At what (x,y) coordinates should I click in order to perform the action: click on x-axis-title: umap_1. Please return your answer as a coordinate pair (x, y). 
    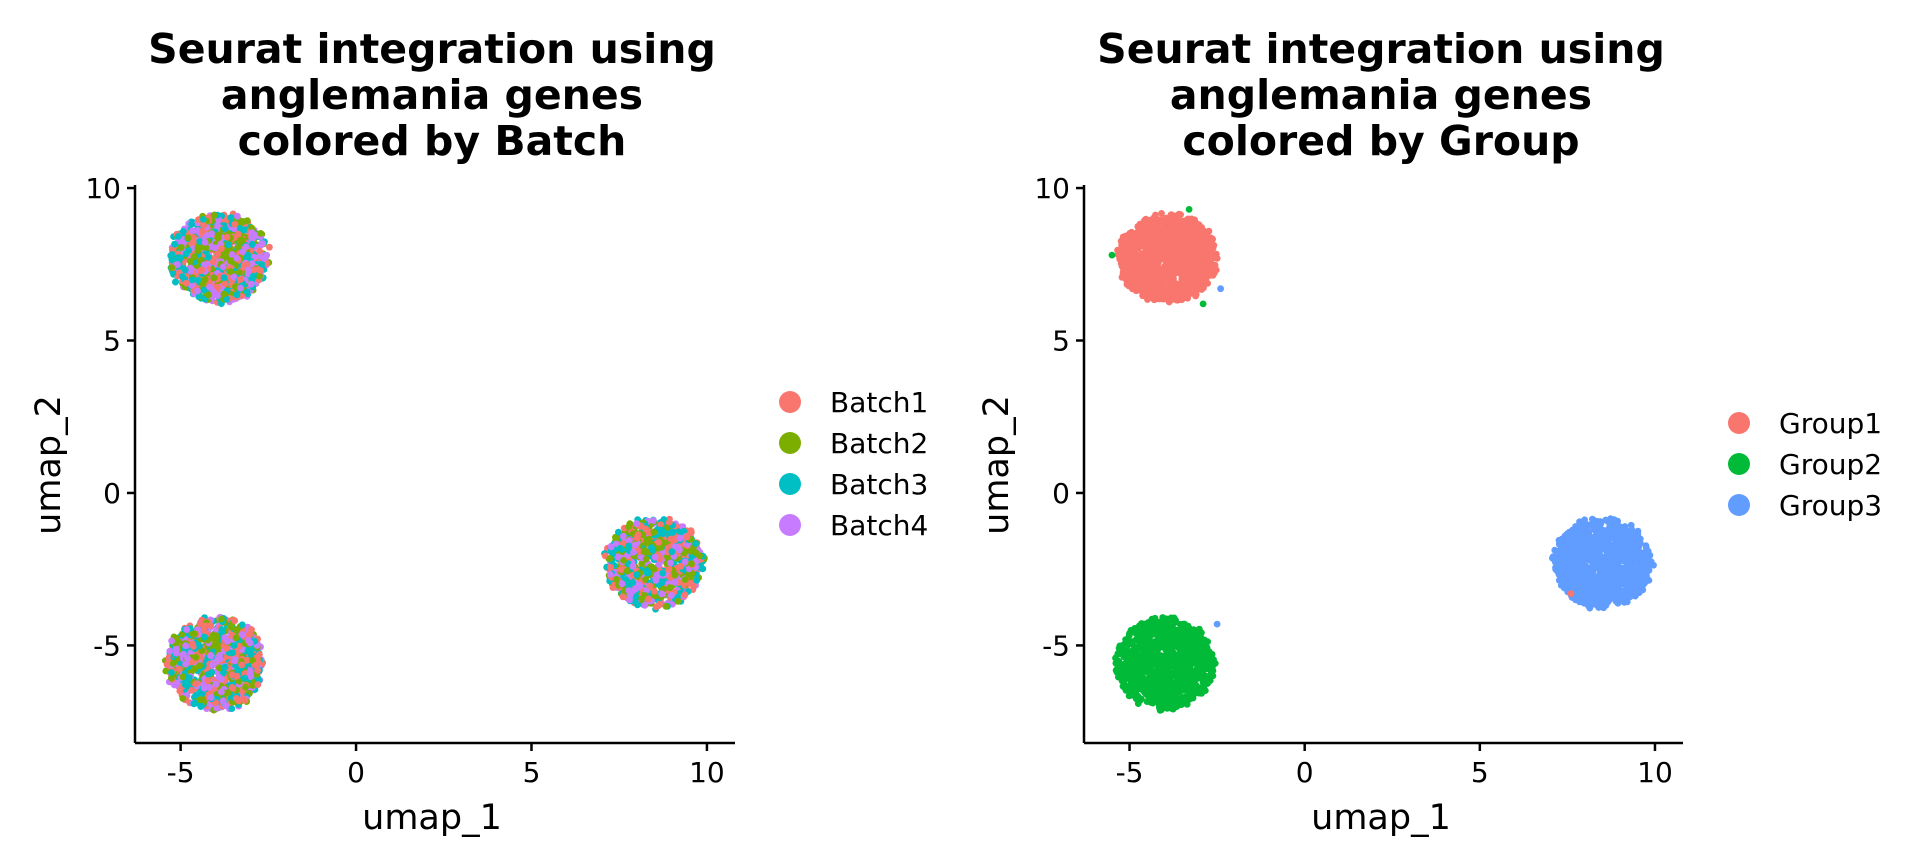
    Looking at the image, I should click on (432, 818).